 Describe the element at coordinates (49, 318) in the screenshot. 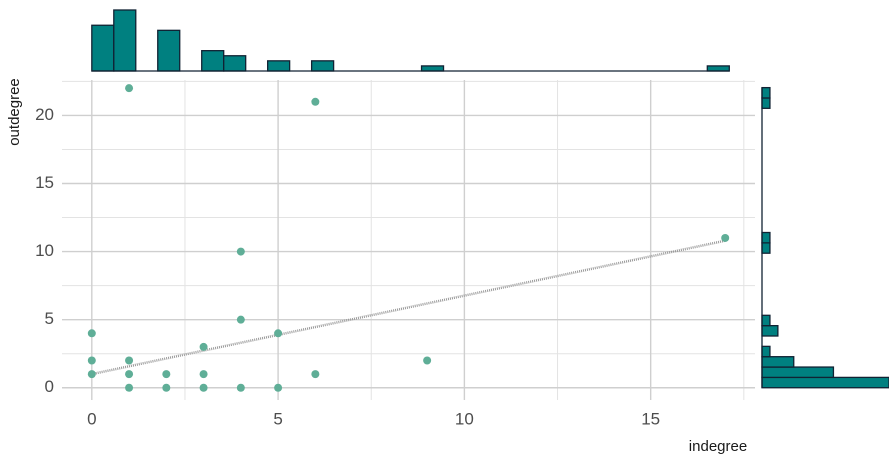

I see `y-tick-label: 5` at that location.